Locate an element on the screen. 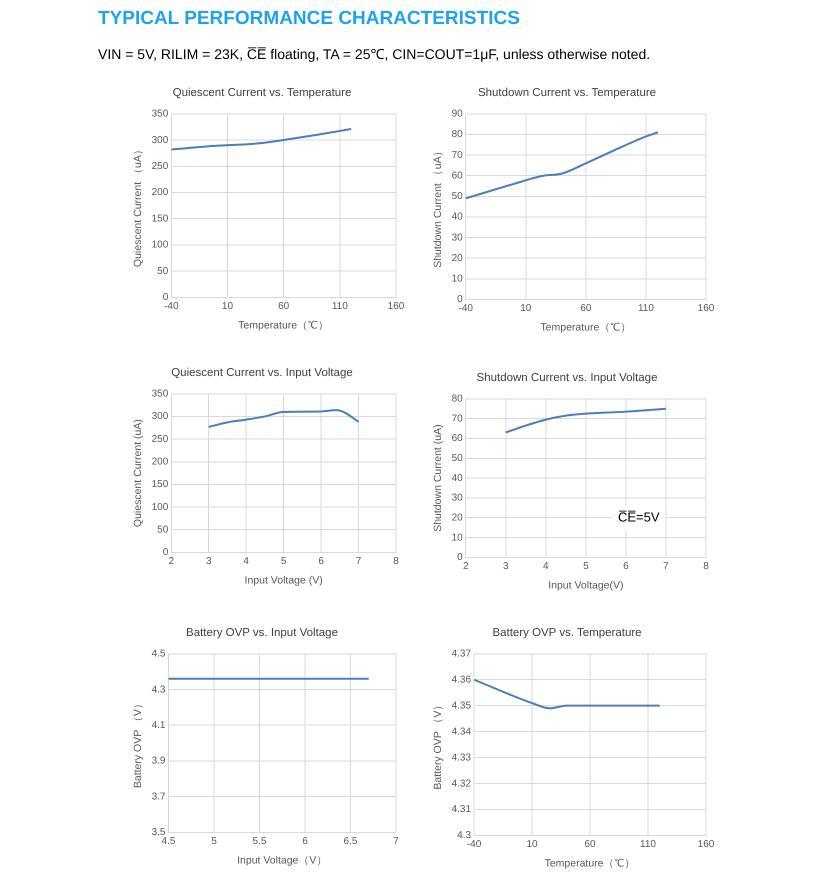 The height and width of the screenshot is (889, 827). y-tick-label: 90 is located at coordinates (458, 114).